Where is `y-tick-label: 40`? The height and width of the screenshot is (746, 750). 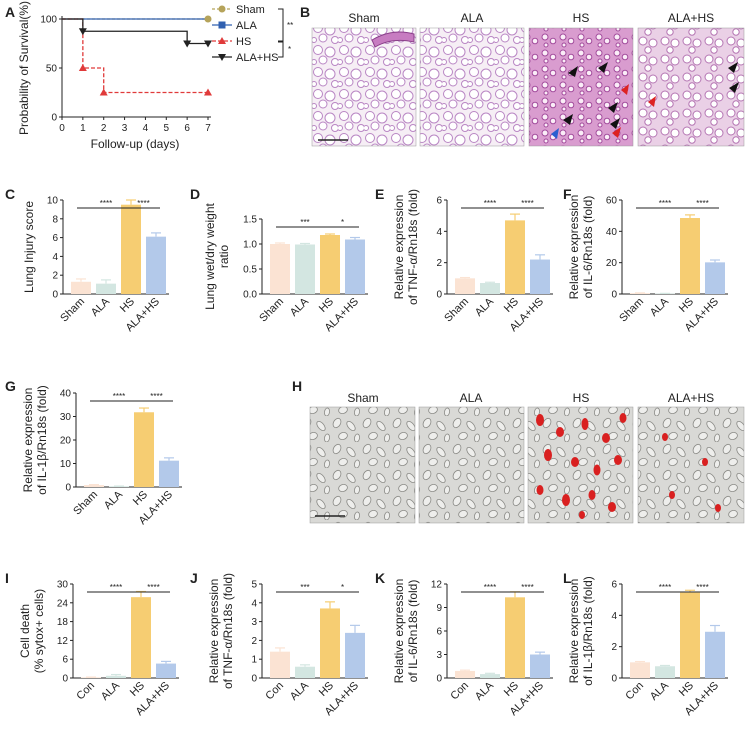 y-tick-label: 40 is located at coordinates (612, 232).